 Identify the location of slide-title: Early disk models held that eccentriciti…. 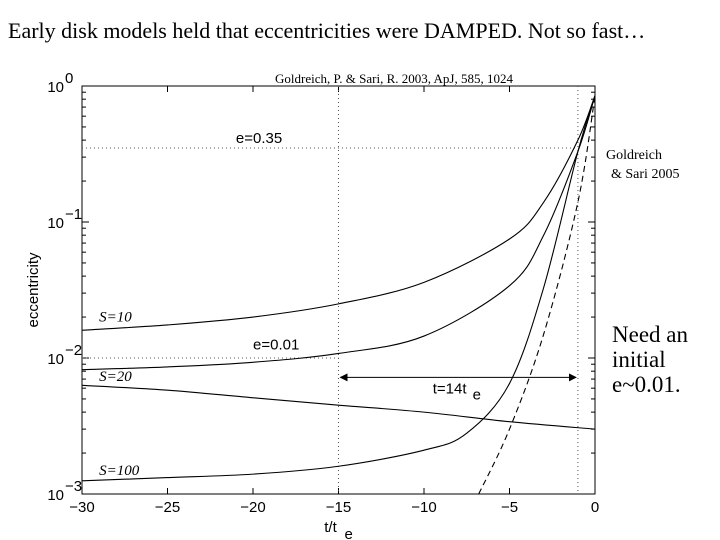
(327, 30).